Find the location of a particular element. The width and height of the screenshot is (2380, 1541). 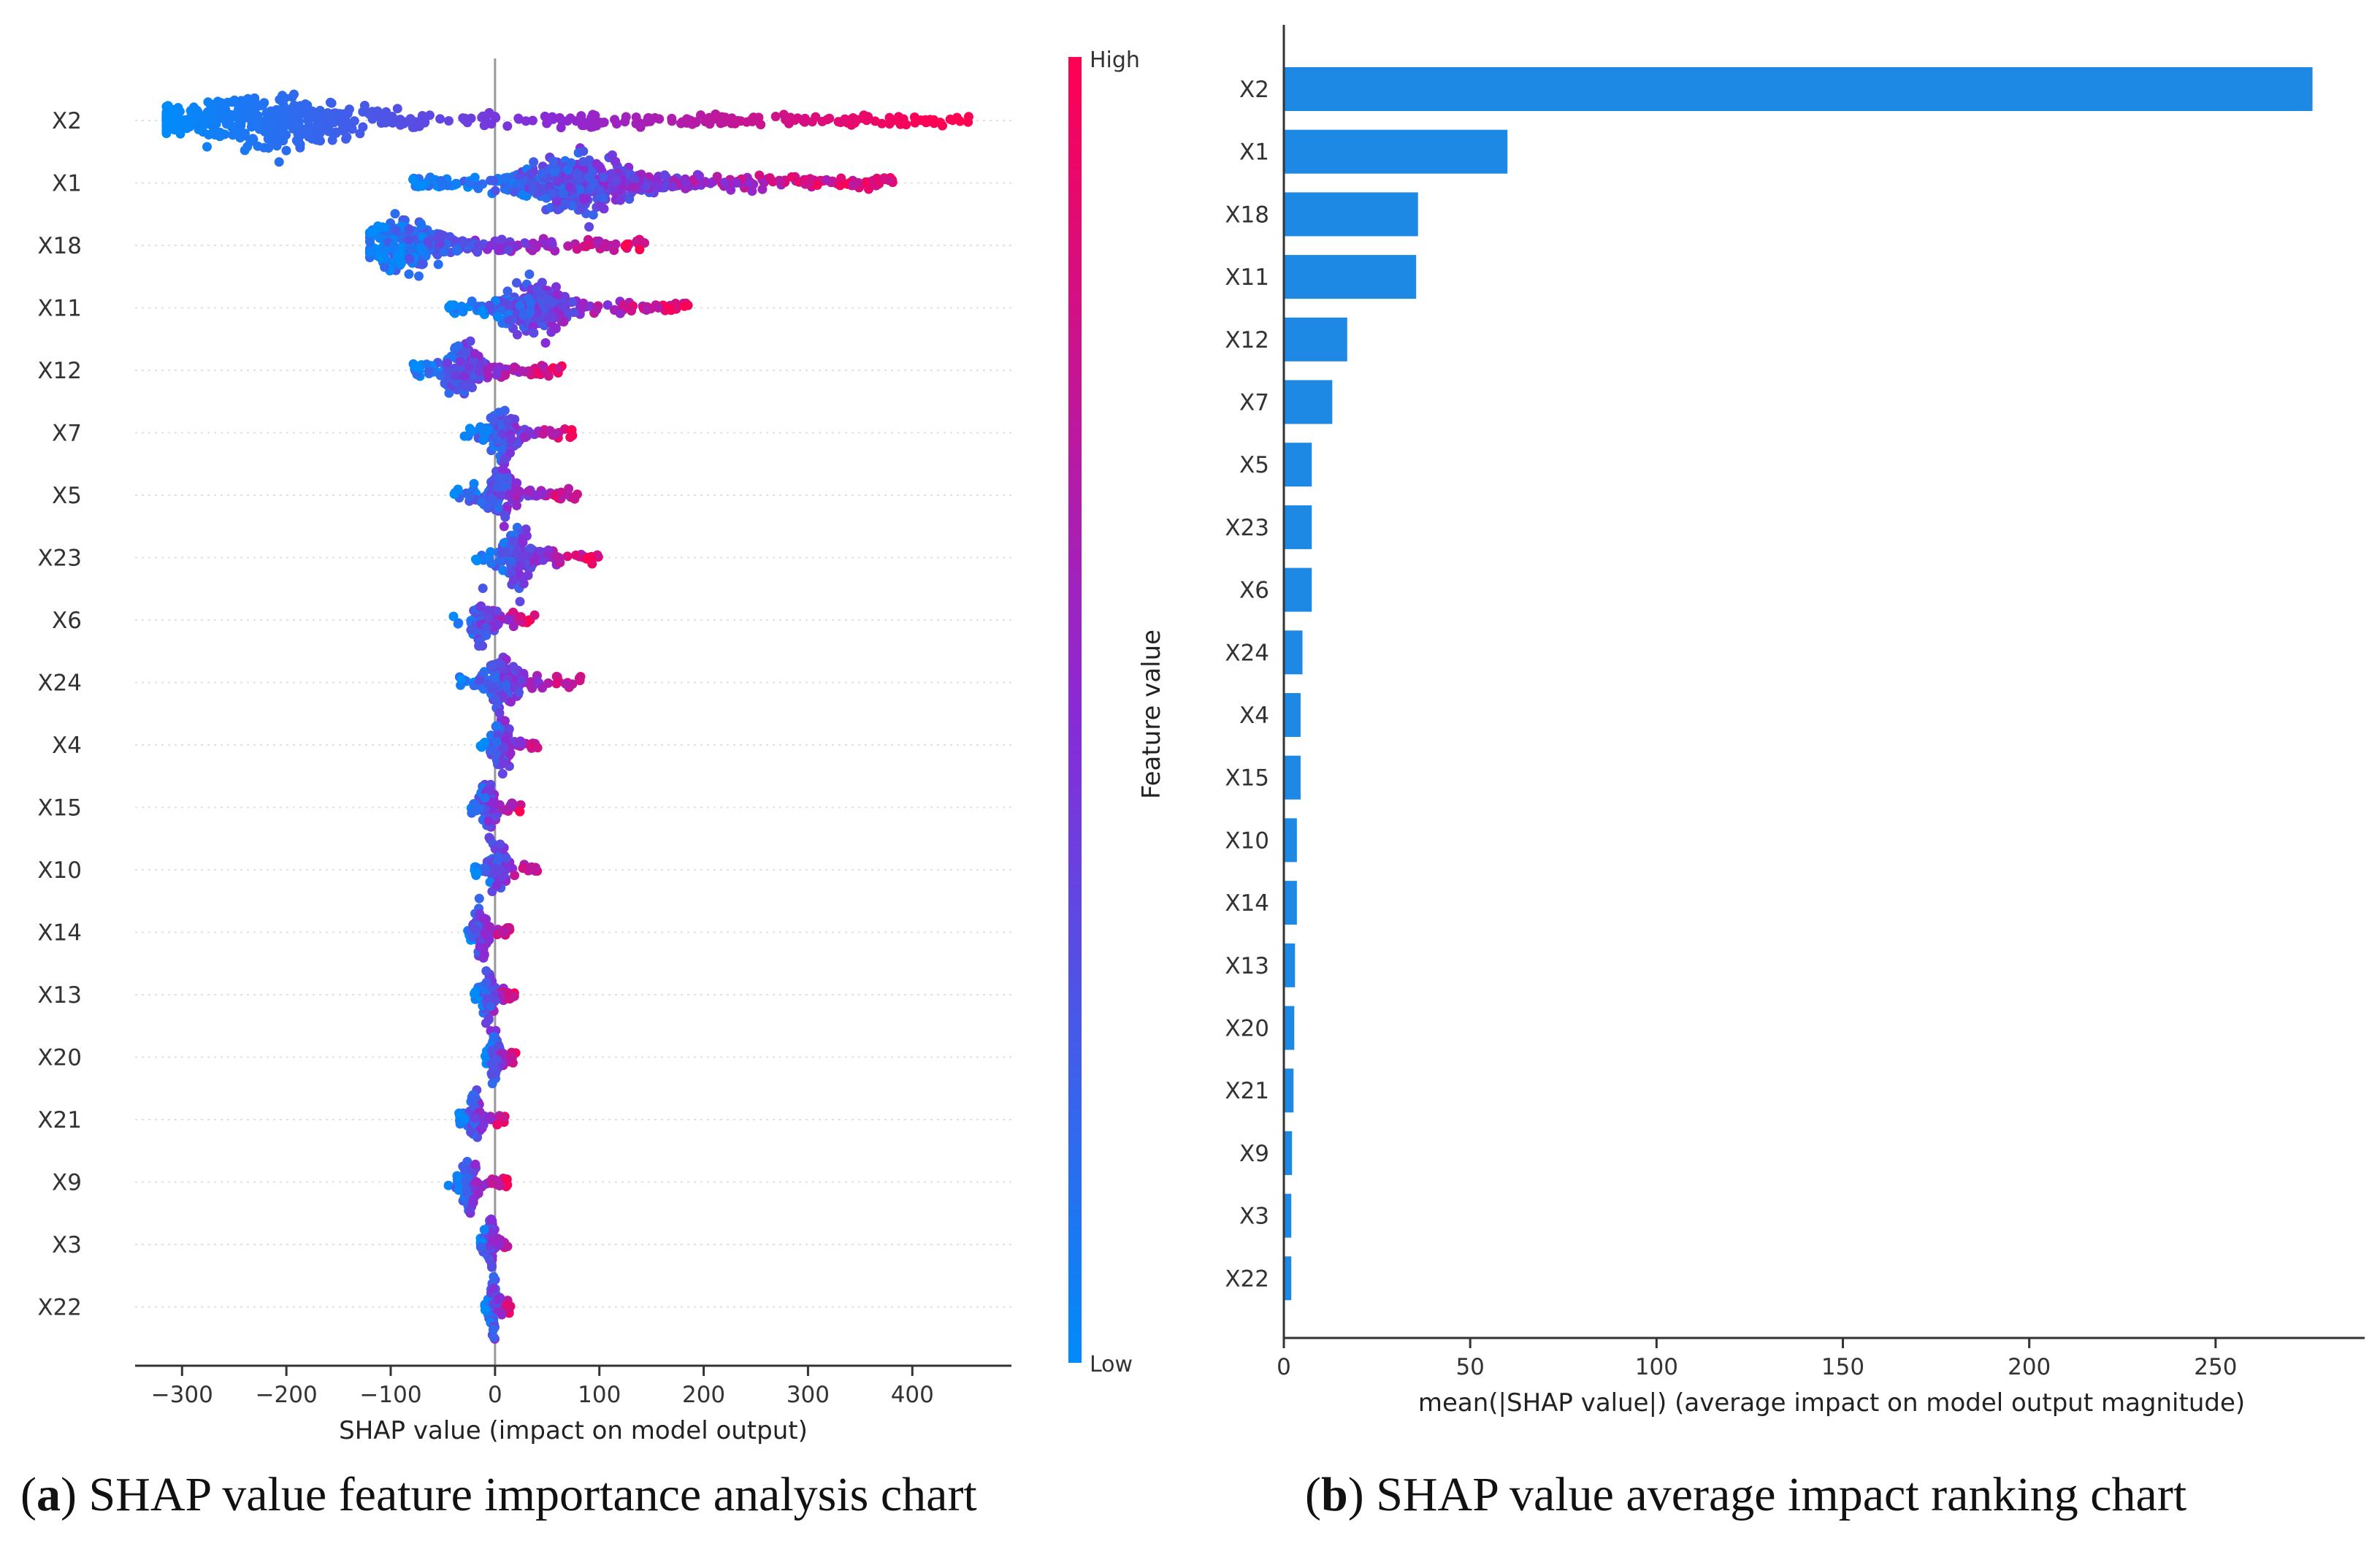

beeswarm-tick-label: X20 is located at coordinates (59, 1058).